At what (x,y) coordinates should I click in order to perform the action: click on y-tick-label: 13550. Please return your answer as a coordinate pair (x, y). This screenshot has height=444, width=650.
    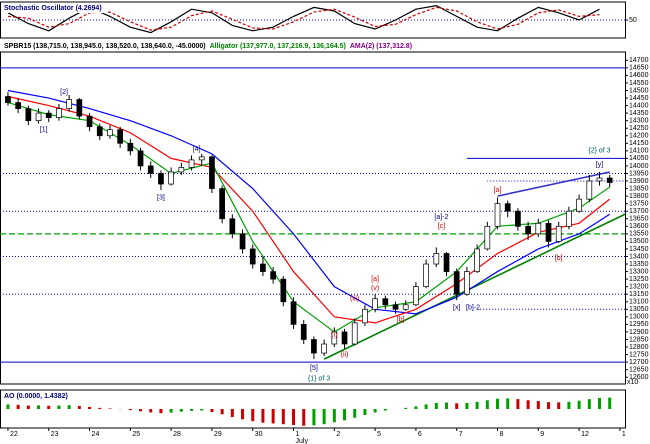
    Looking at the image, I should click on (639, 234).